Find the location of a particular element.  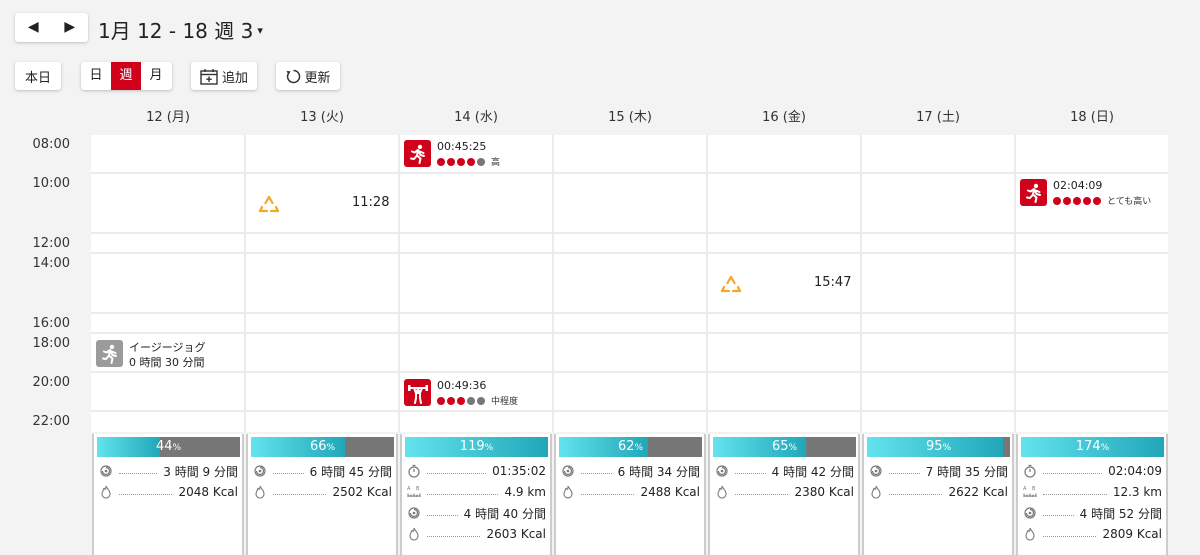

calories-value: 2488 Kcal is located at coordinates (670, 492).